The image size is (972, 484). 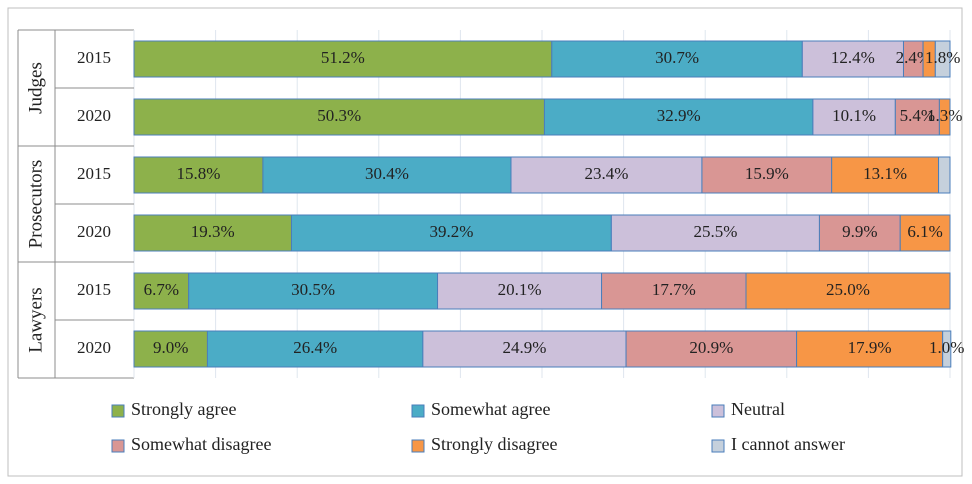 What do you see at coordinates (870, 347) in the screenshot?
I see `data-label: 17.9%` at bounding box center [870, 347].